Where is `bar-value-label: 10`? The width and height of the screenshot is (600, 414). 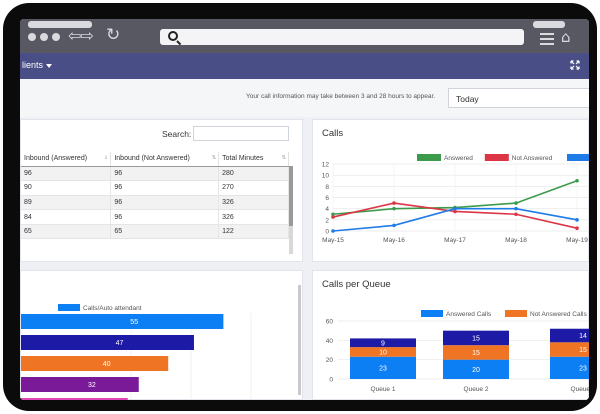
bar-value-label: 10 is located at coordinates (383, 352).